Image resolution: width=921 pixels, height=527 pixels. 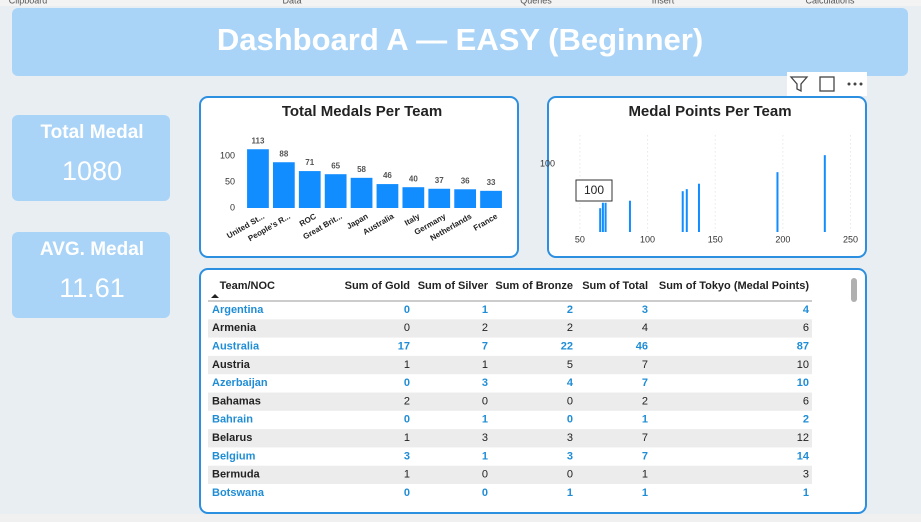 What do you see at coordinates (567, 347) in the screenshot?
I see `cell: 22` at bounding box center [567, 347].